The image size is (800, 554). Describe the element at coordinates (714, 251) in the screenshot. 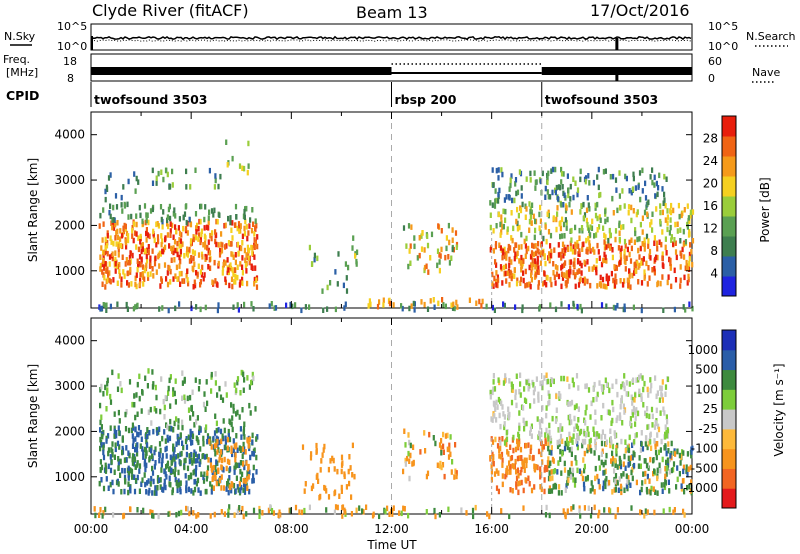

I see `power-colorbar-tick-8: 8` at that location.